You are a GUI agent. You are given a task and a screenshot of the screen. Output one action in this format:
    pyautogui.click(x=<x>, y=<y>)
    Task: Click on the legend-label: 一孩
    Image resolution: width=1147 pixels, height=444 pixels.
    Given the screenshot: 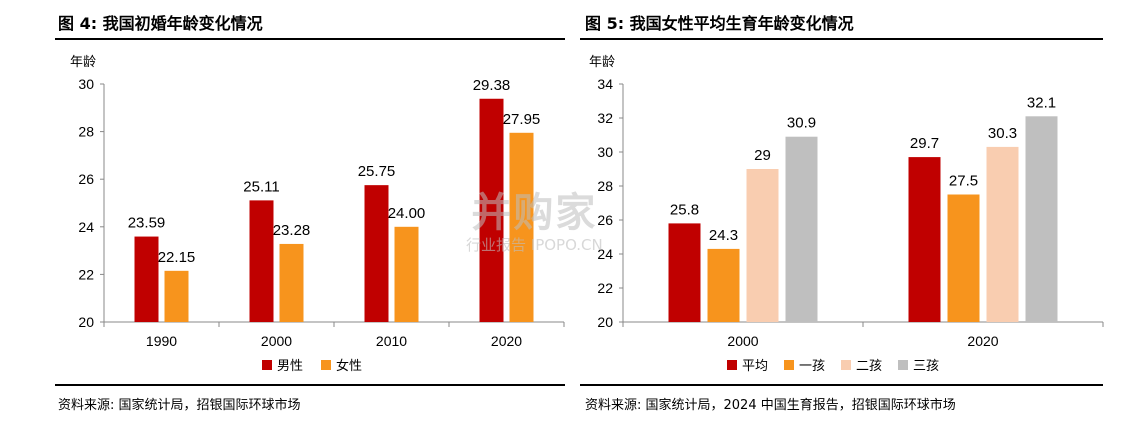 What is the action you would take?
    pyautogui.click(x=812, y=365)
    